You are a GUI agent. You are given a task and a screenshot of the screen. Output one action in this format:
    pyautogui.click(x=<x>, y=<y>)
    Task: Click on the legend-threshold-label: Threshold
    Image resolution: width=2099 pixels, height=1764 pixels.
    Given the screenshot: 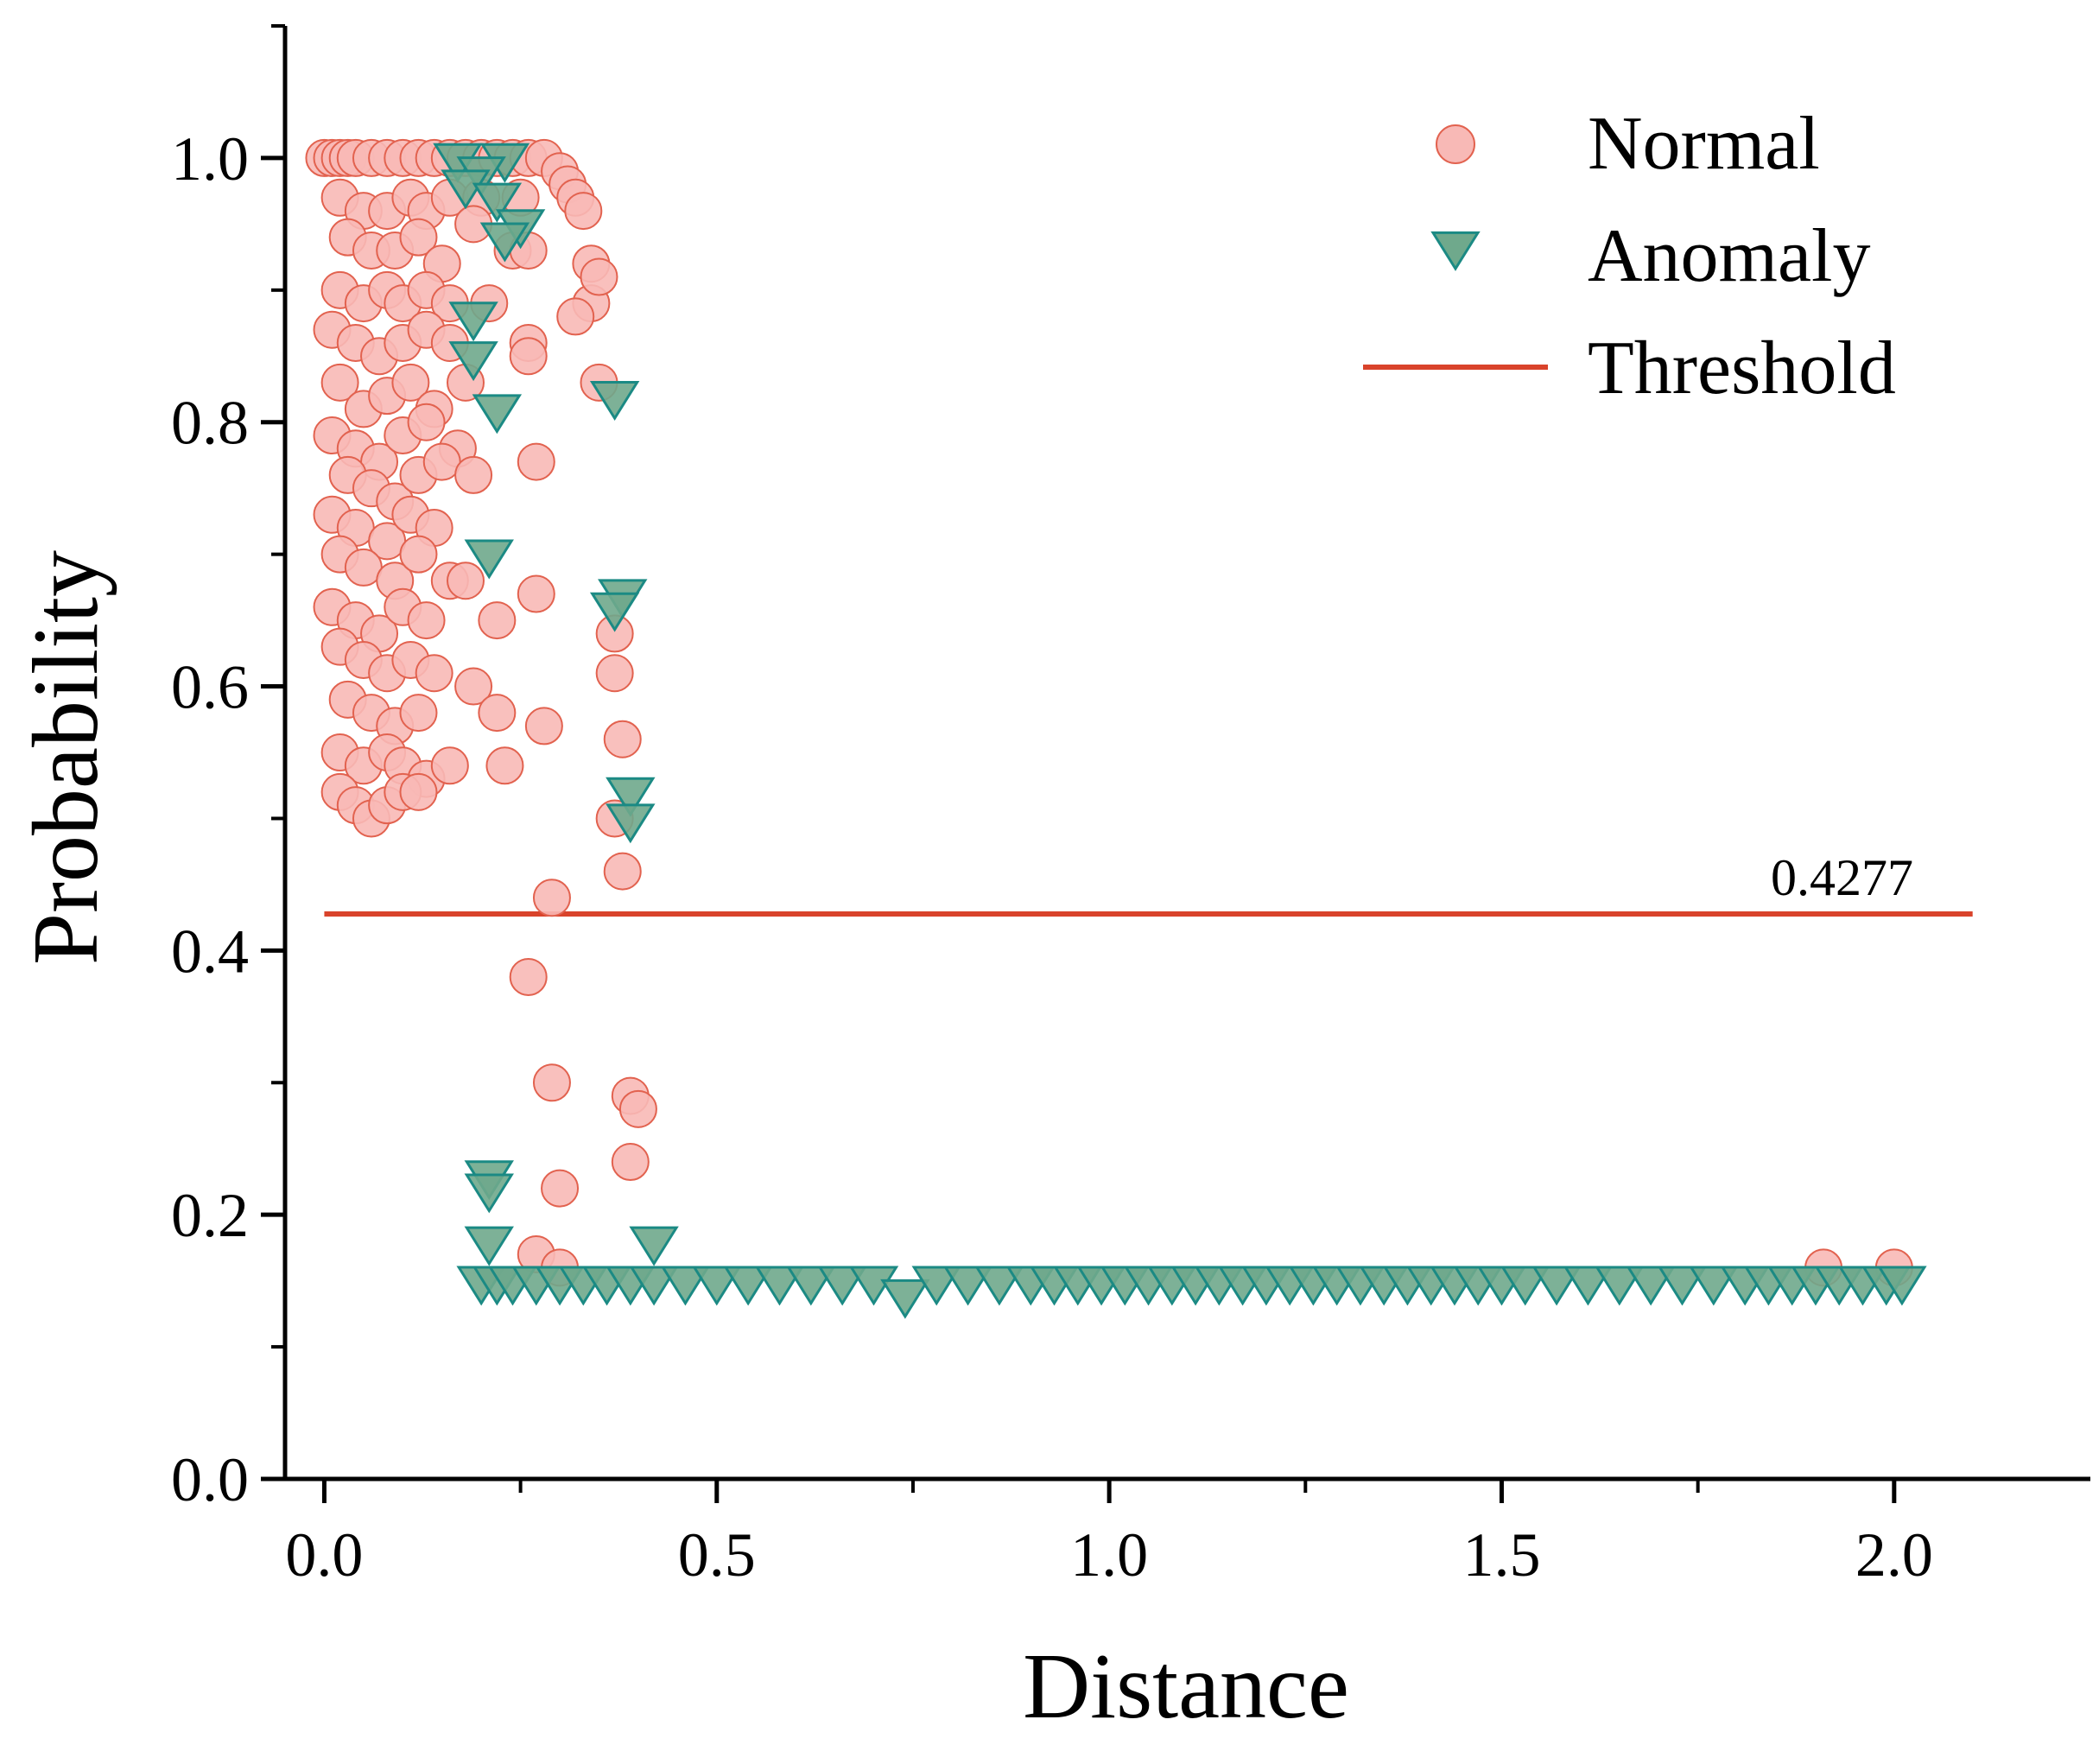 What is the action you would take?
    pyautogui.click(x=1742, y=368)
    